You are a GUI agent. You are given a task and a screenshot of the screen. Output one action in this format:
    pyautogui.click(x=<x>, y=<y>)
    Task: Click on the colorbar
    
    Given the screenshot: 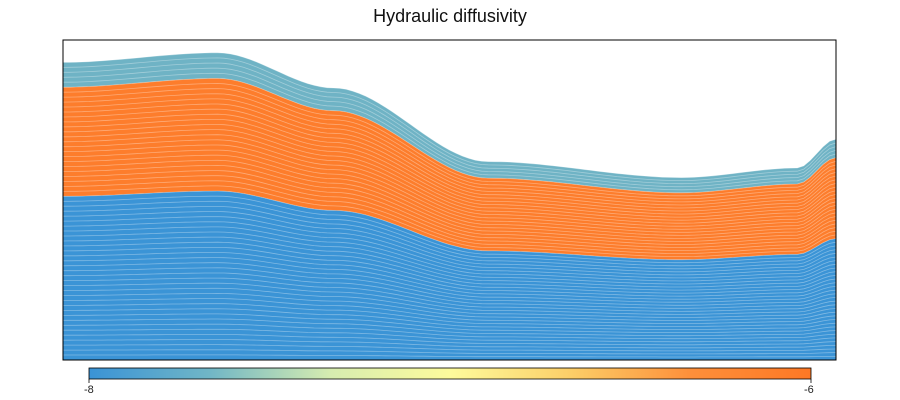 What is the action you would take?
    pyautogui.click(x=450, y=373)
    